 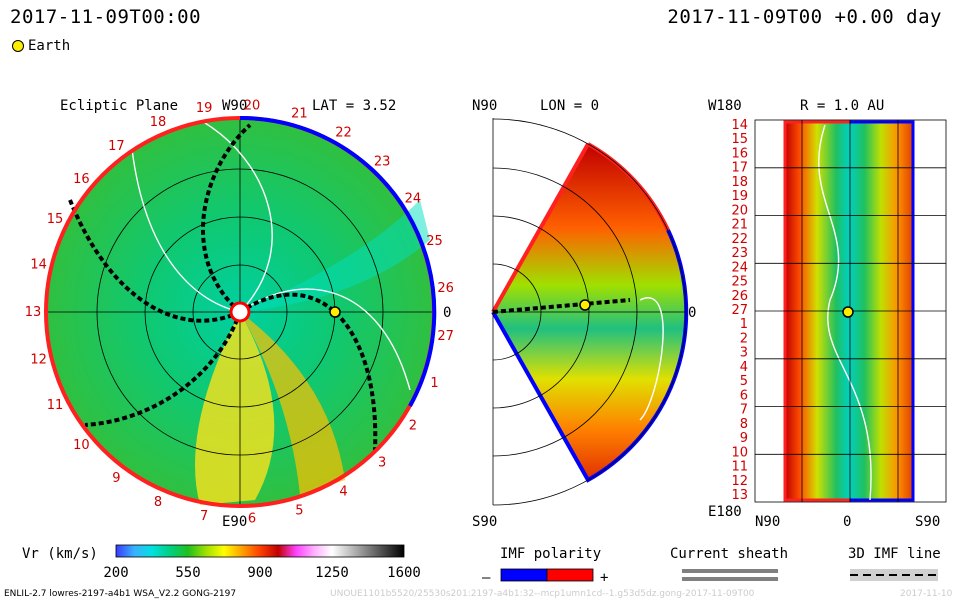 I want to click on ecliptic-title: Ecliptic Plane, so click(x=119, y=106).